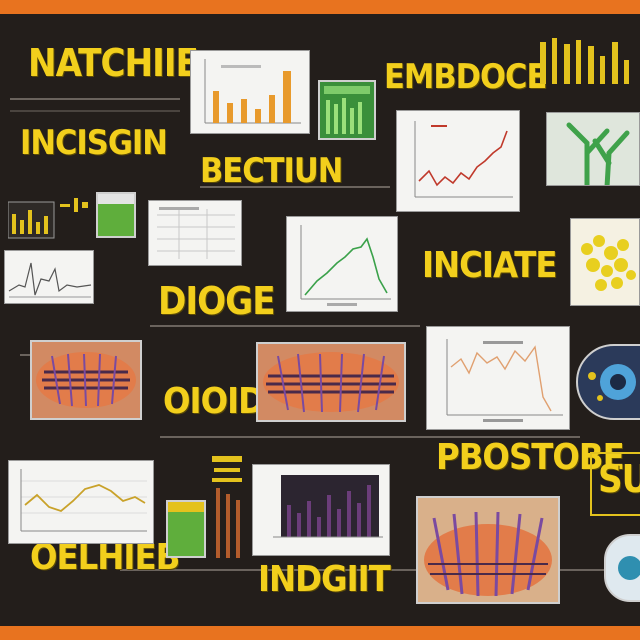  I want to click on headline-label: NATCHIIE, so click(113, 63).